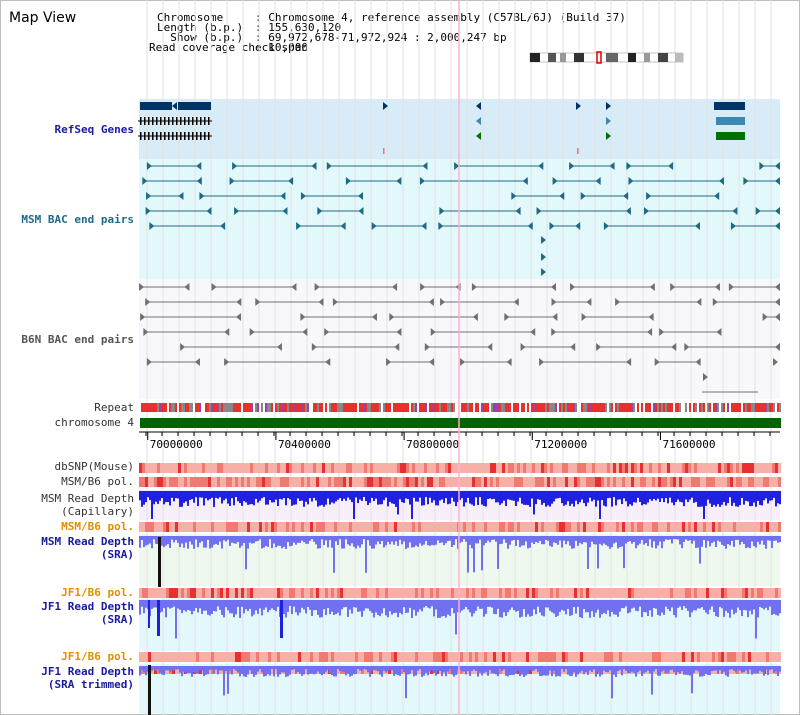 The image size is (800, 715). Describe the element at coordinates (77, 219) in the screenshot. I see `track-label-msm-bac: MSM BAC end pairs` at that location.